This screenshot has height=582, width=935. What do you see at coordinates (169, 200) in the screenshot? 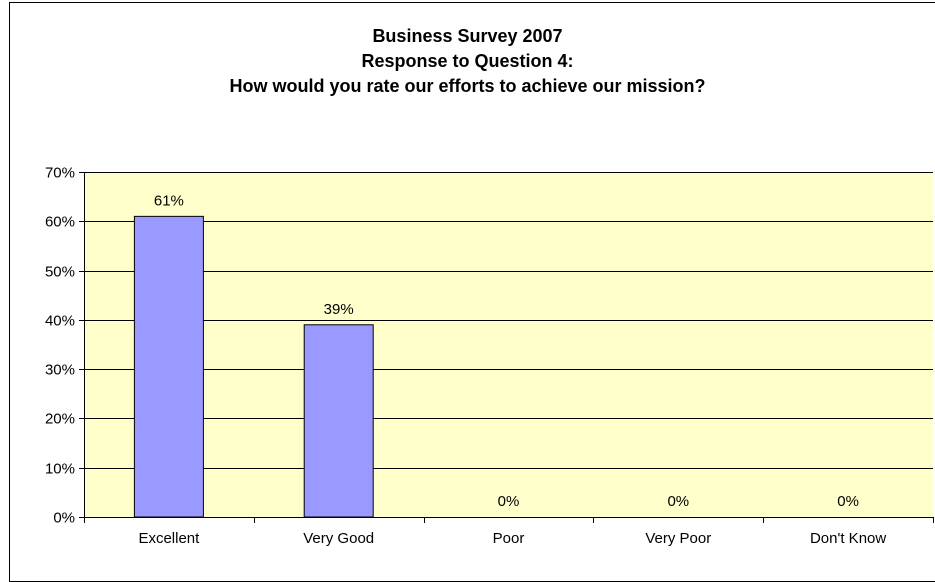
I see `data-label: 61%` at bounding box center [169, 200].